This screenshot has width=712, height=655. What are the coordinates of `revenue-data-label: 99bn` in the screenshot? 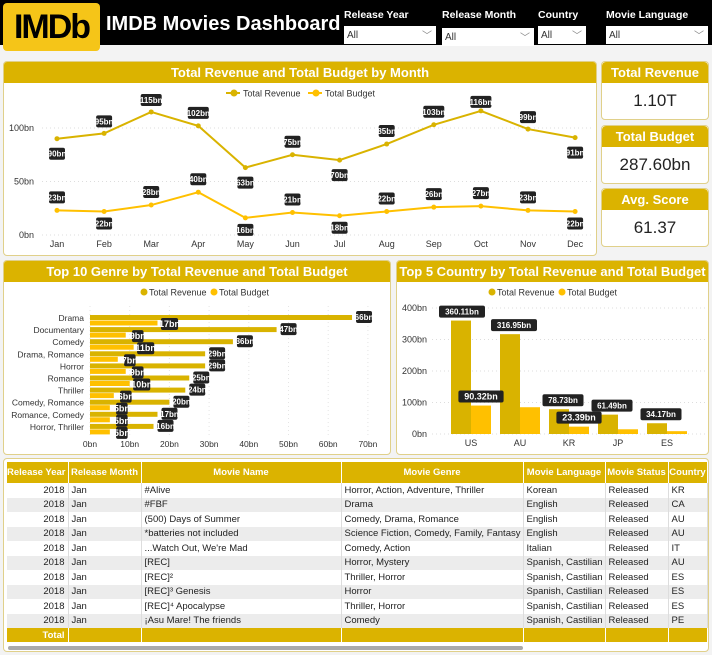 It's located at (528, 117).